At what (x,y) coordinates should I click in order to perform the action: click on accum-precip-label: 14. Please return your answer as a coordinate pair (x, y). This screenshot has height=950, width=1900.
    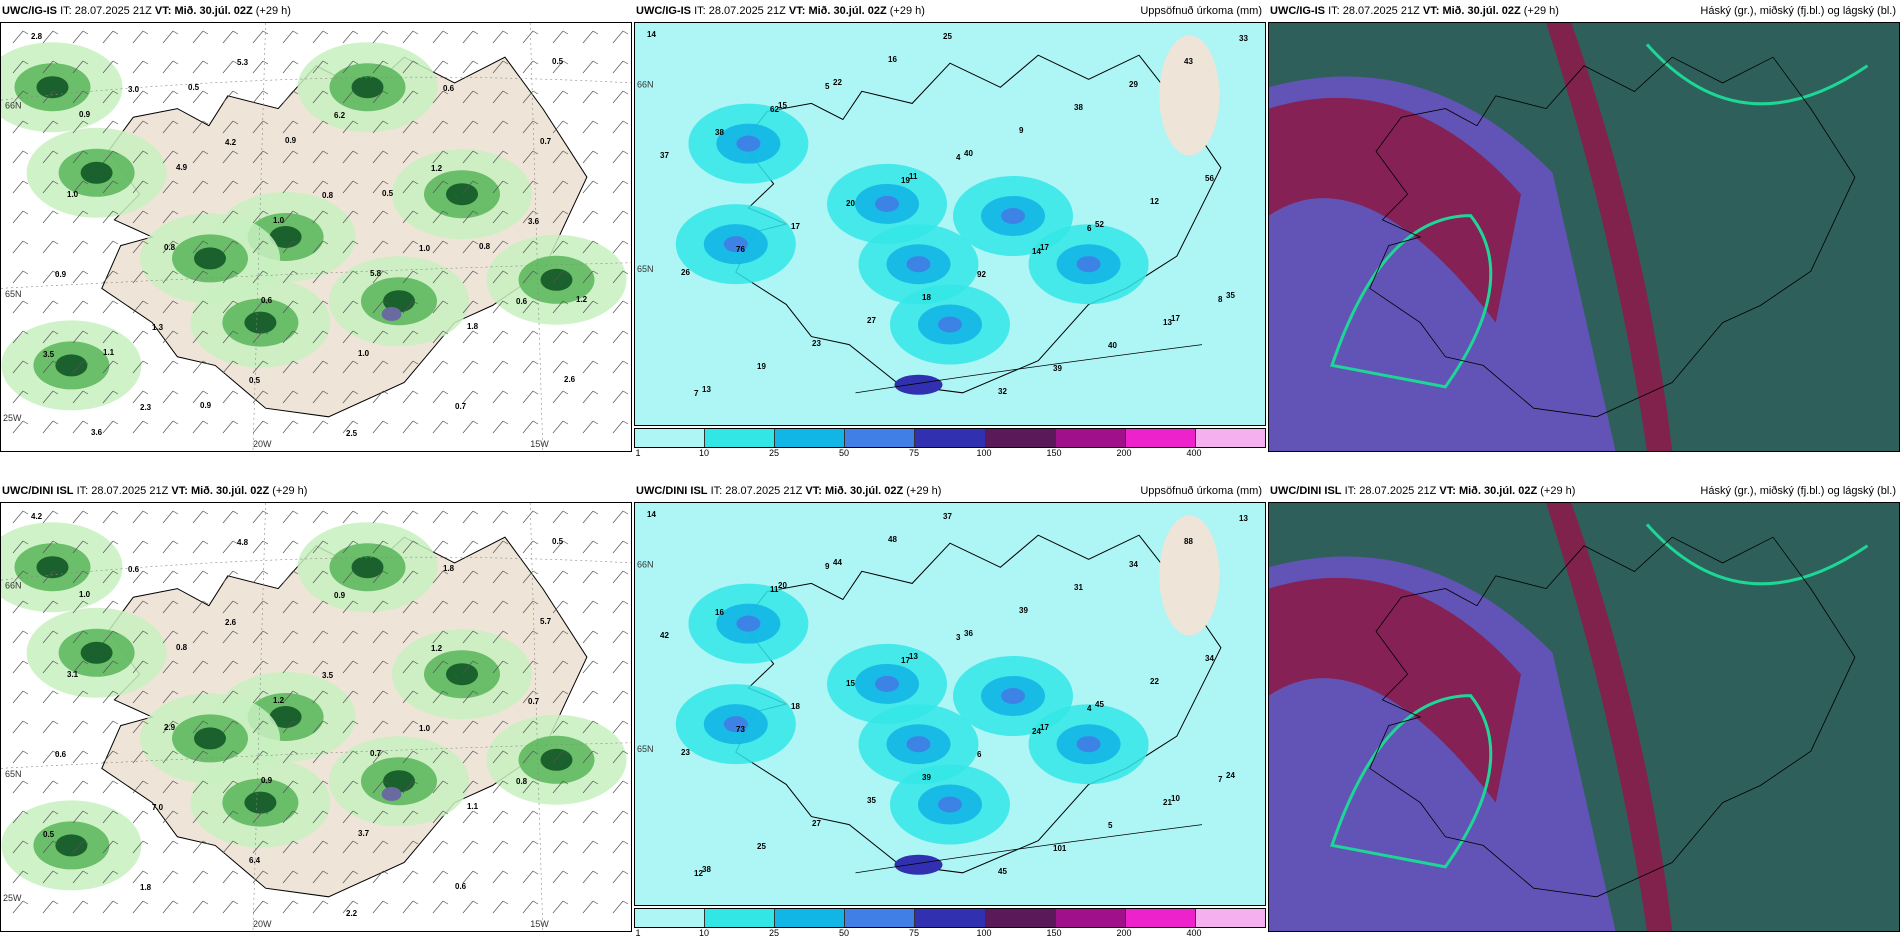
    Looking at the image, I should click on (651, 514).